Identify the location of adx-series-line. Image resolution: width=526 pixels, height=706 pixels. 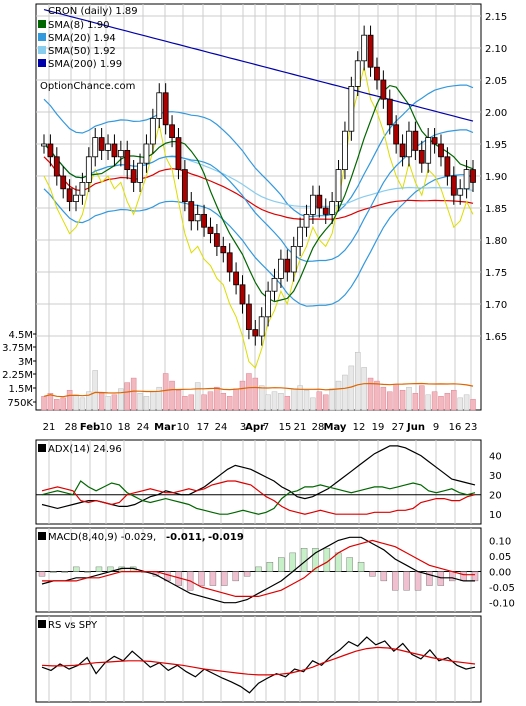
(258, 497).